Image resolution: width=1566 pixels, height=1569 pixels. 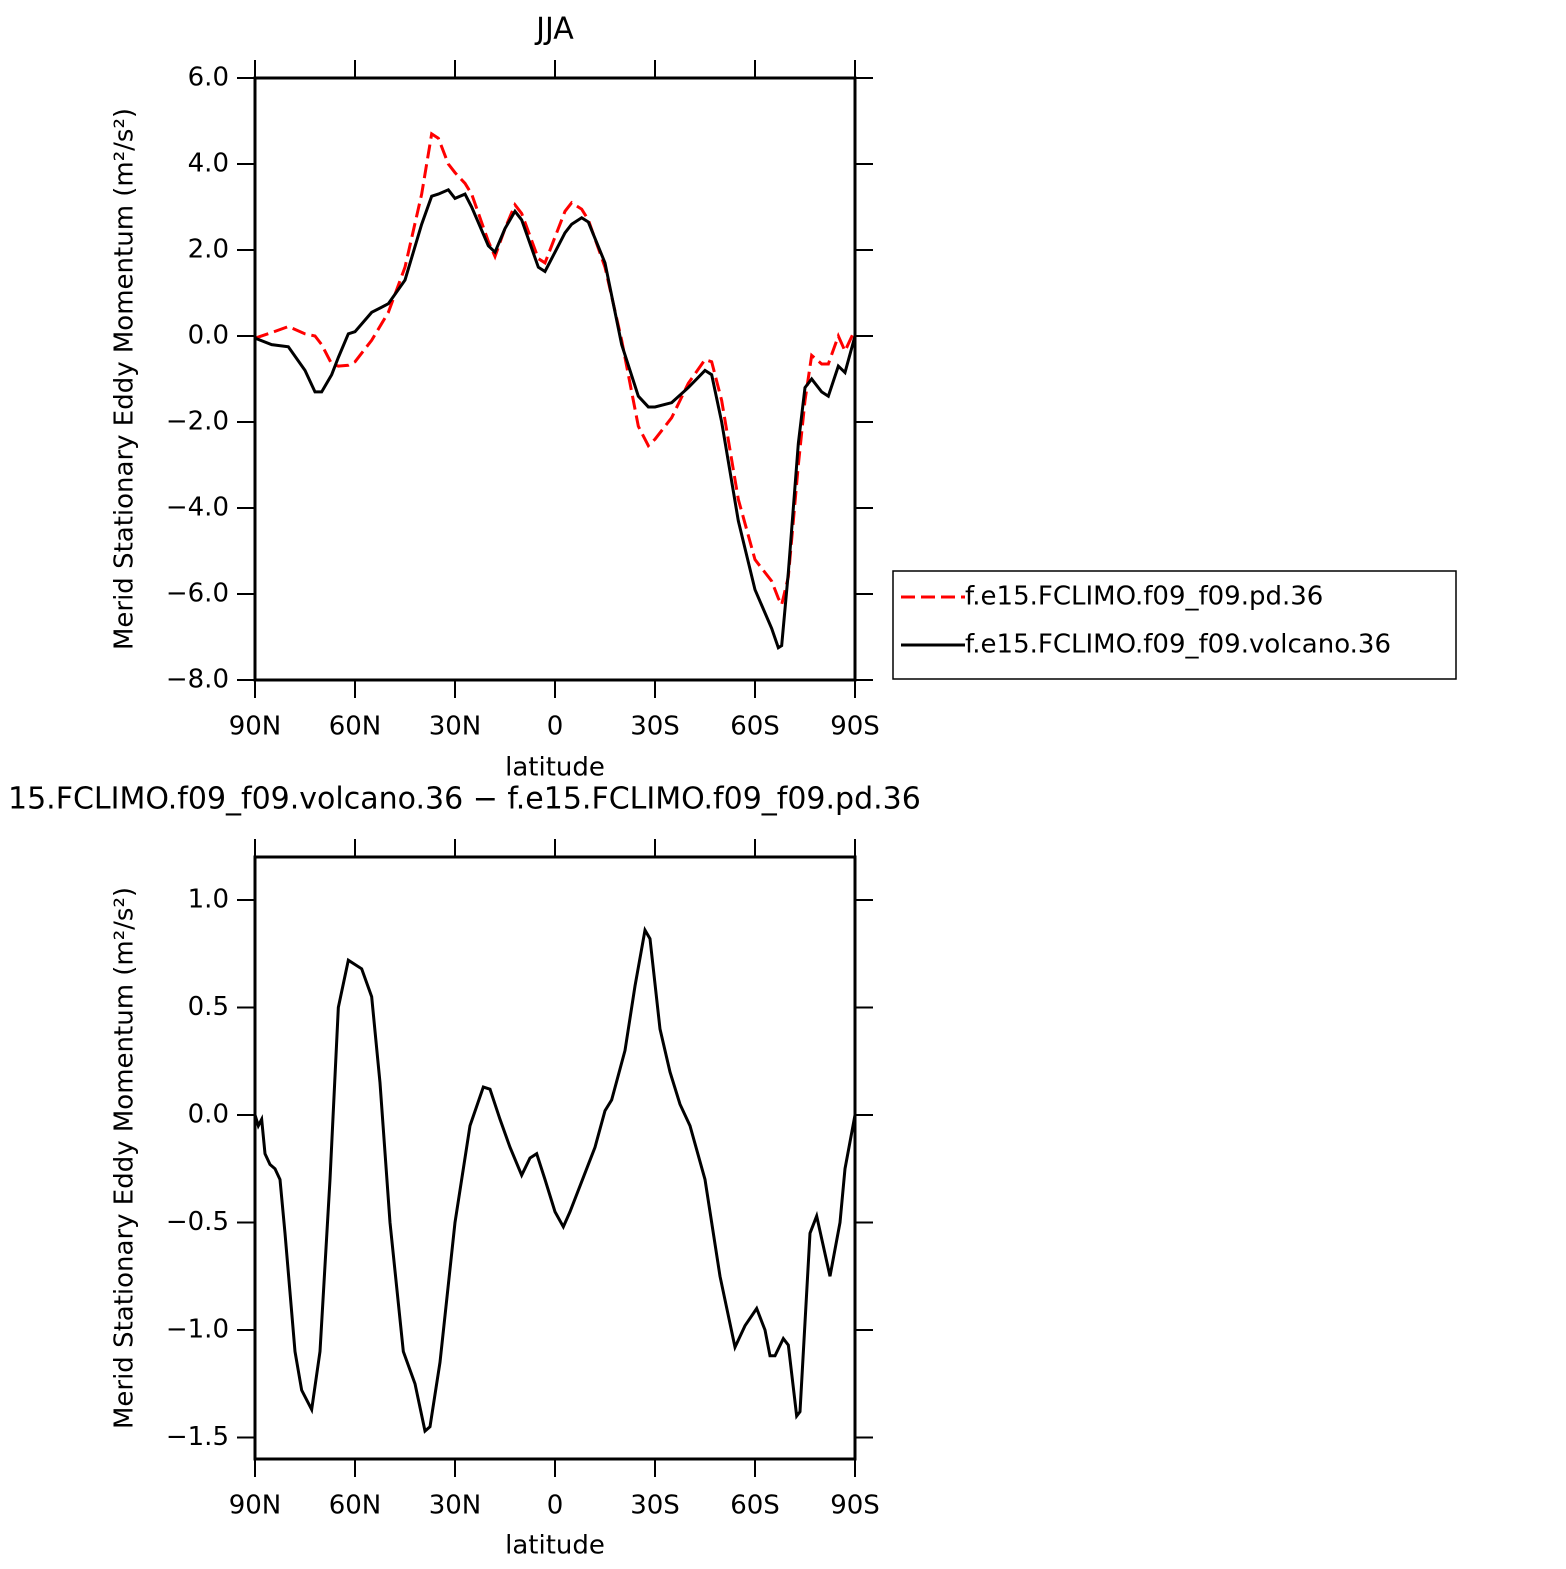 What do you see at coordinates (208, 250) in the screenshot?
I see `y-tick-label: 2.0` at bounding box center [208, 250].